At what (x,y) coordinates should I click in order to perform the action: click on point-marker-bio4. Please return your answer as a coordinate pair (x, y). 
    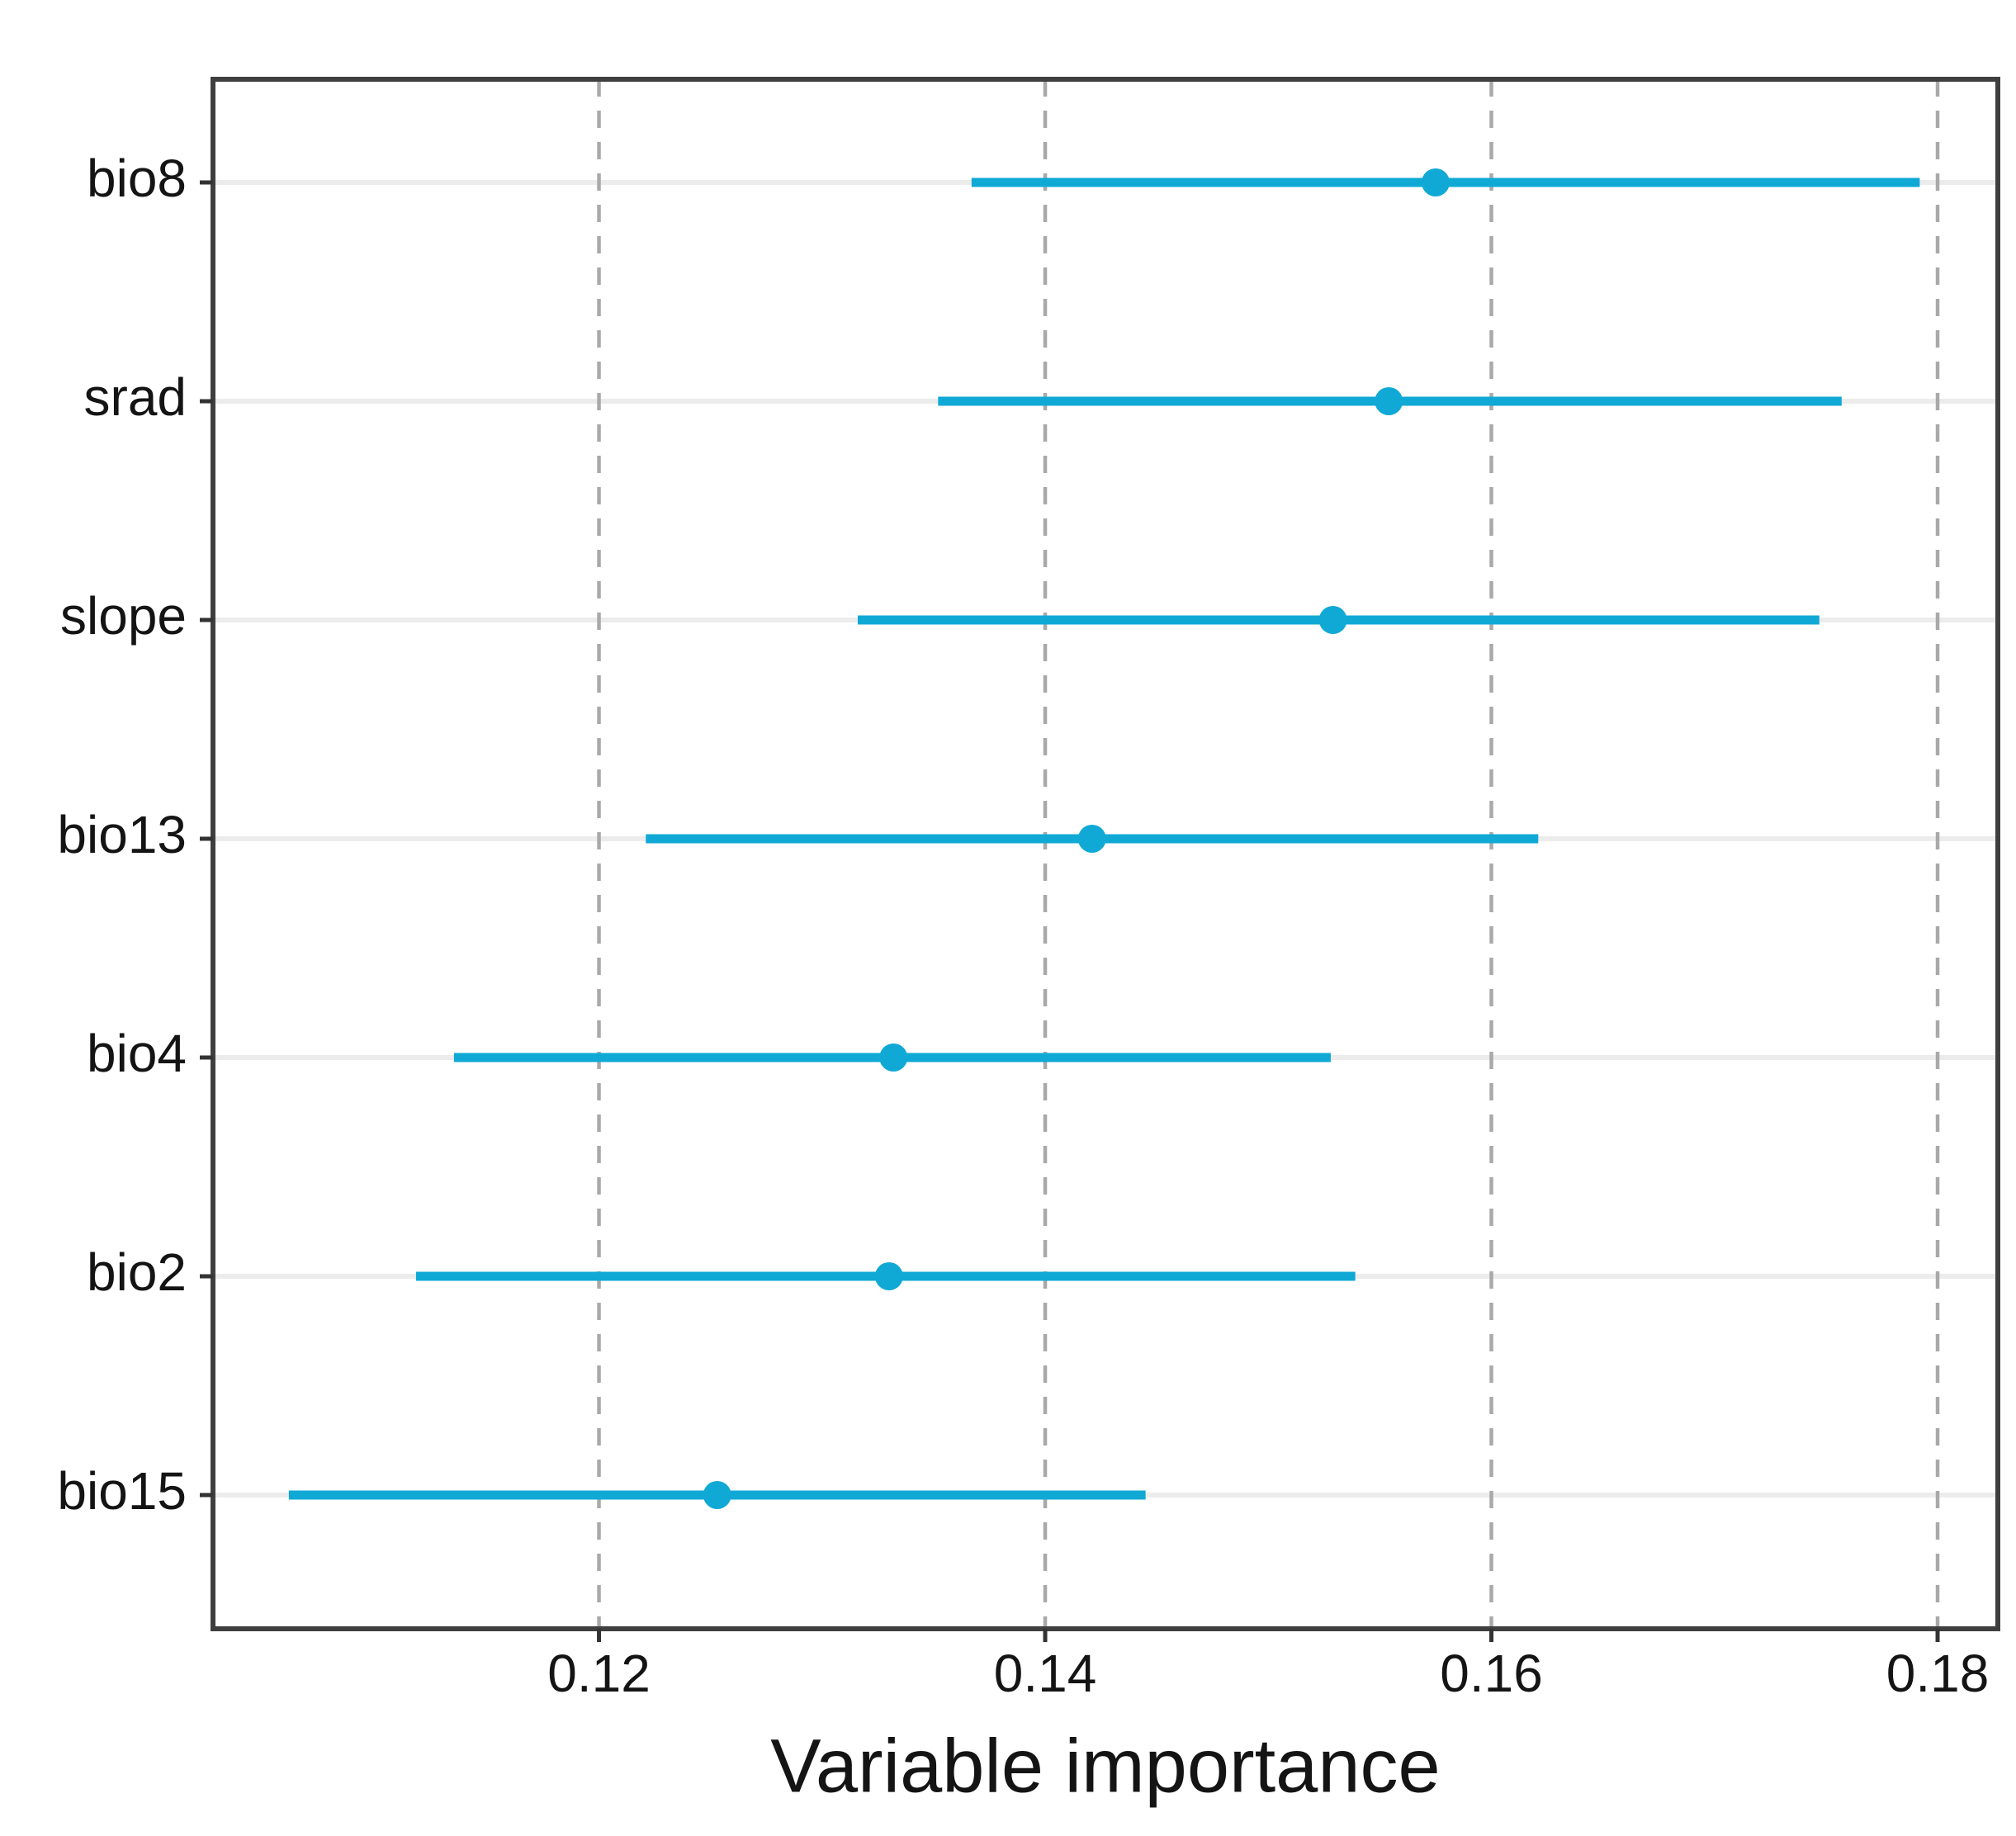
    Looking at the image, I should click on (893, 1057).